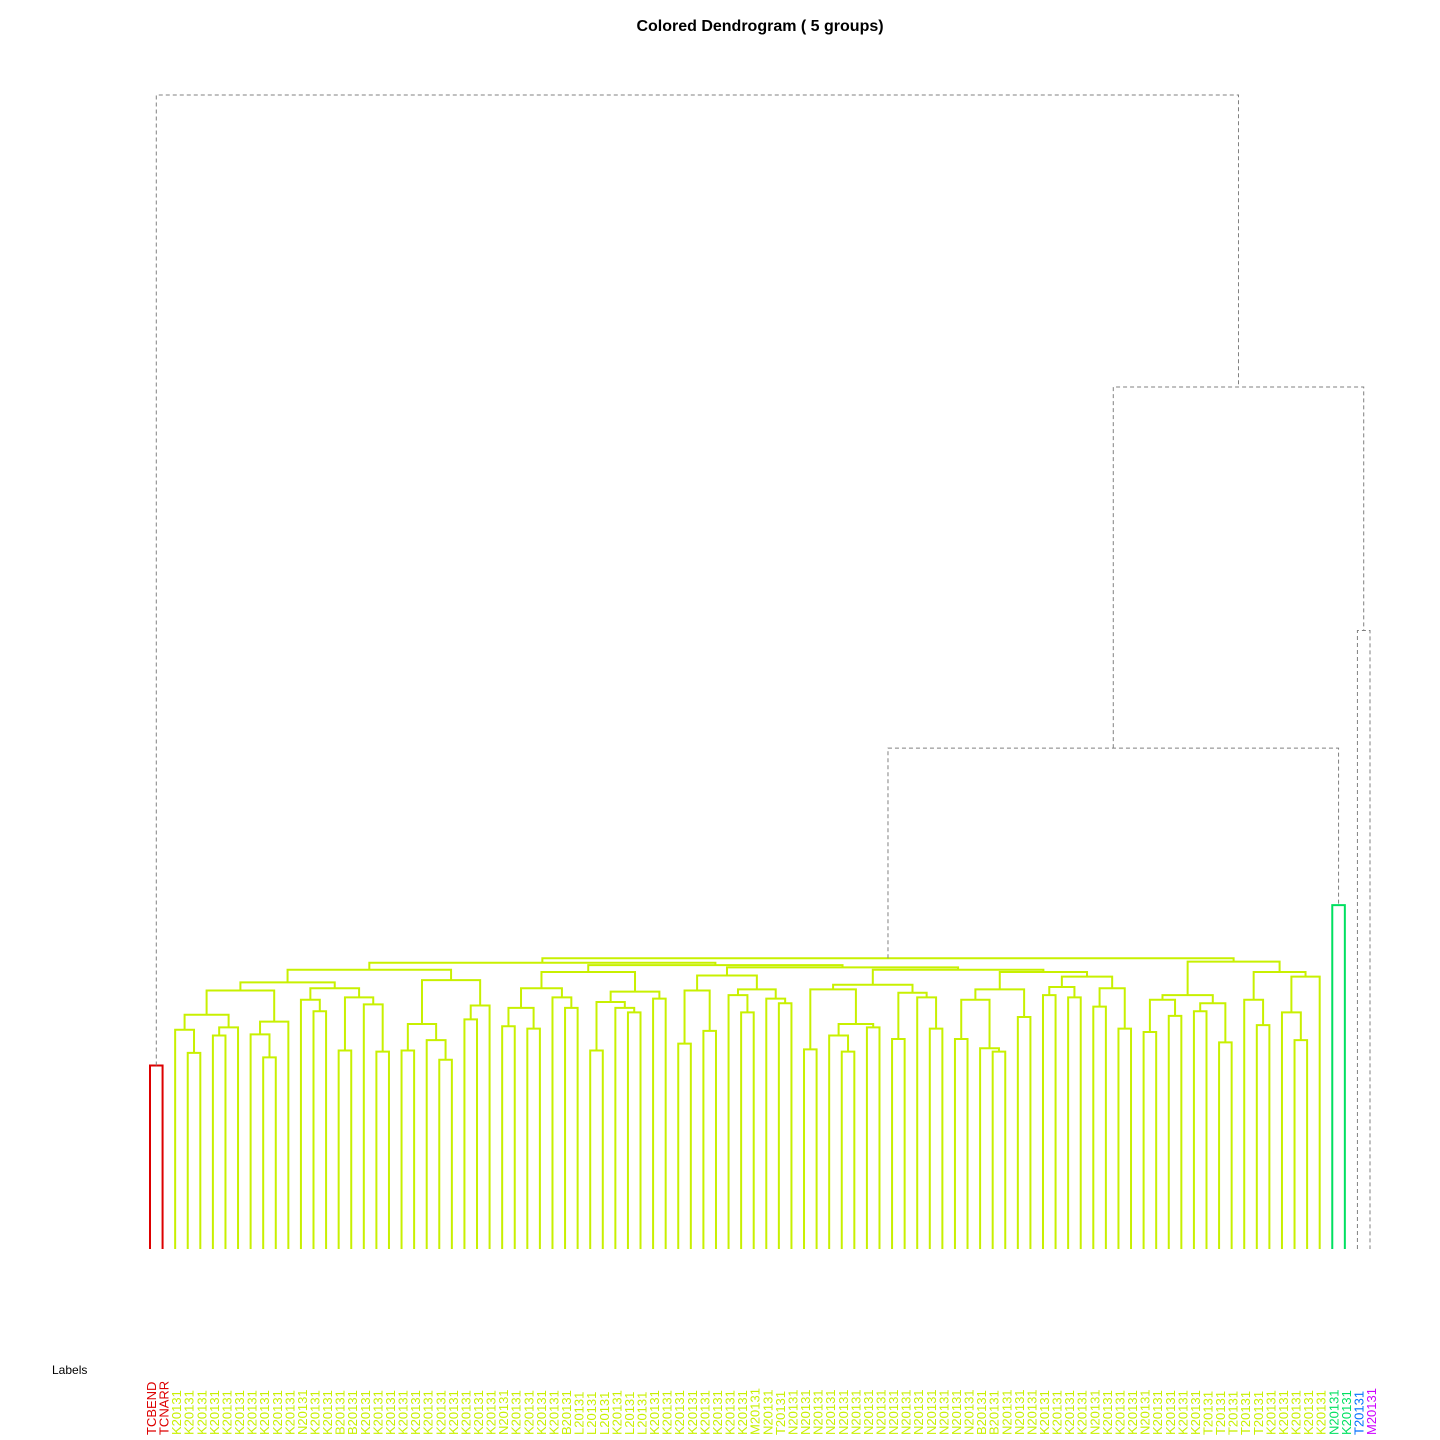 Image resolution: width=1440 pixels, height=1440 pixels. Describe the element at coordinates (69, 1370) in the screenshot. I see `x-axis-label: Labels` at that location.